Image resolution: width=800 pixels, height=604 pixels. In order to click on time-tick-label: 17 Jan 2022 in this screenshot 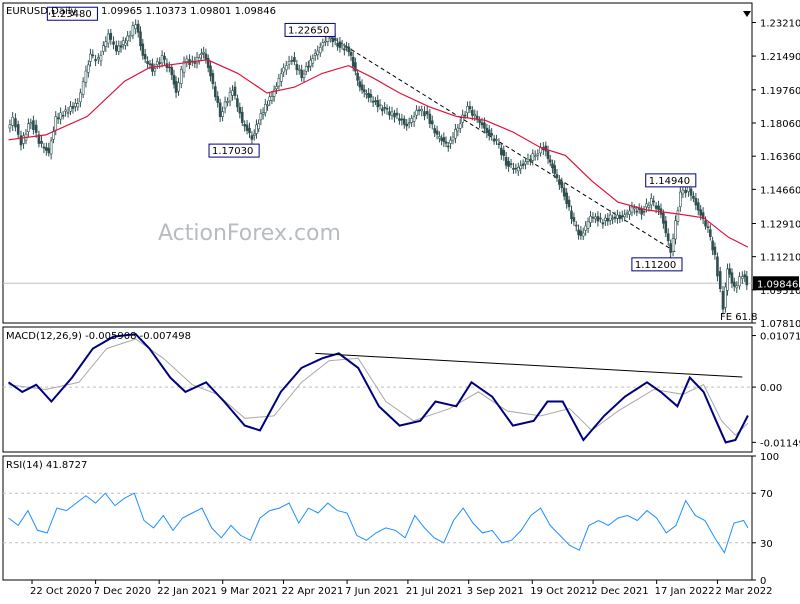, I will do `click(685, 591)`.